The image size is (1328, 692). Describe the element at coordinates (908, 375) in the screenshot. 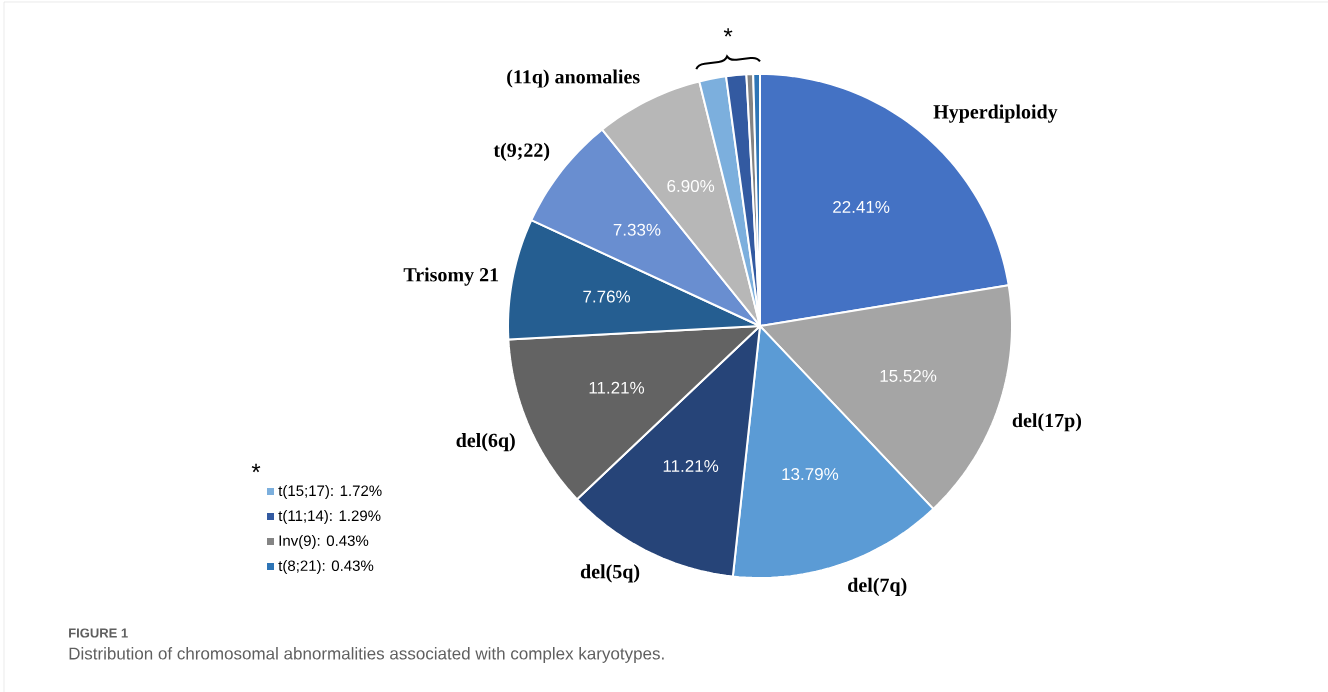

I see `data-label: 15.52%` at that location.